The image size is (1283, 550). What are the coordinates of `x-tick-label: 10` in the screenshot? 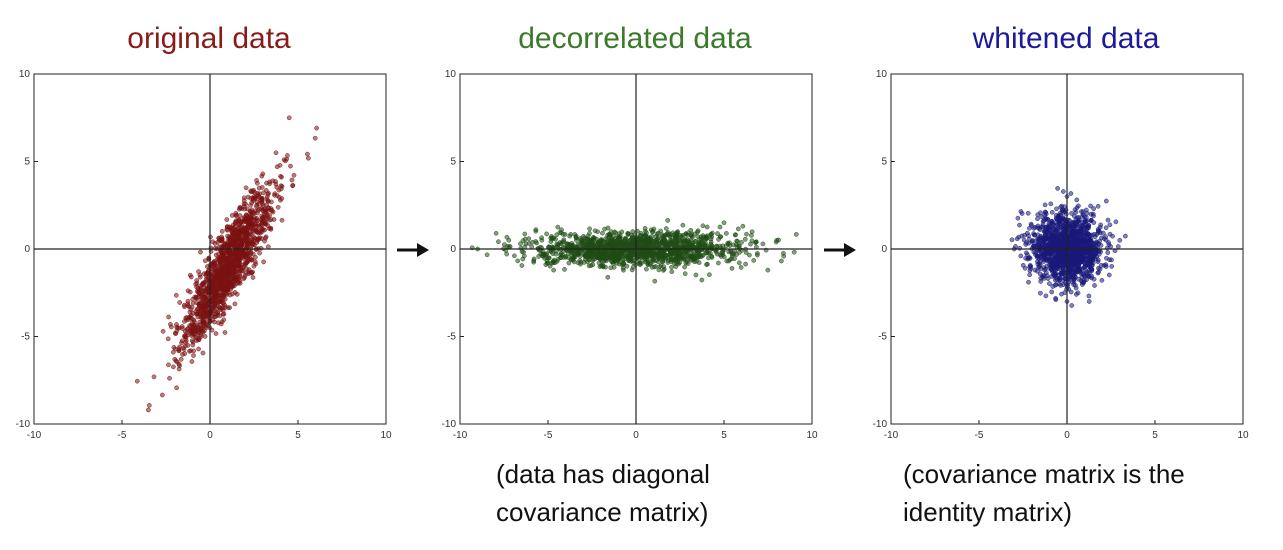 It's located at (812, 435).